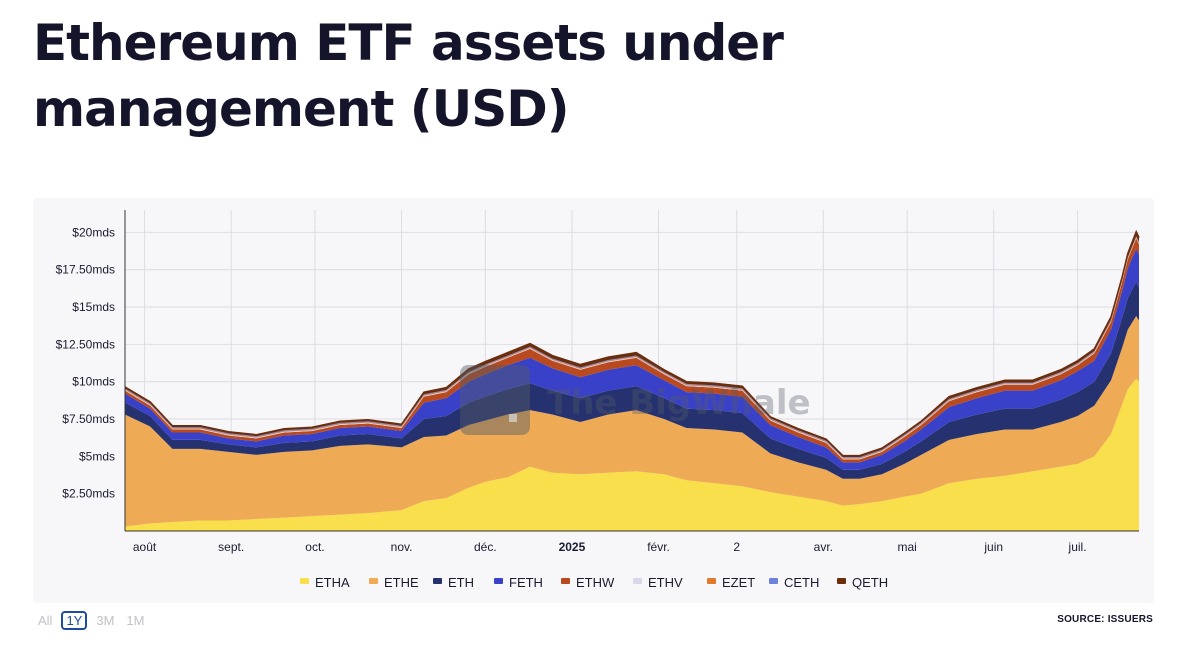 The image size is (1200, 654). Describe the element at coordinates (135, 620) in the screenshot. I see `range-button-1m: 1M` at that location.